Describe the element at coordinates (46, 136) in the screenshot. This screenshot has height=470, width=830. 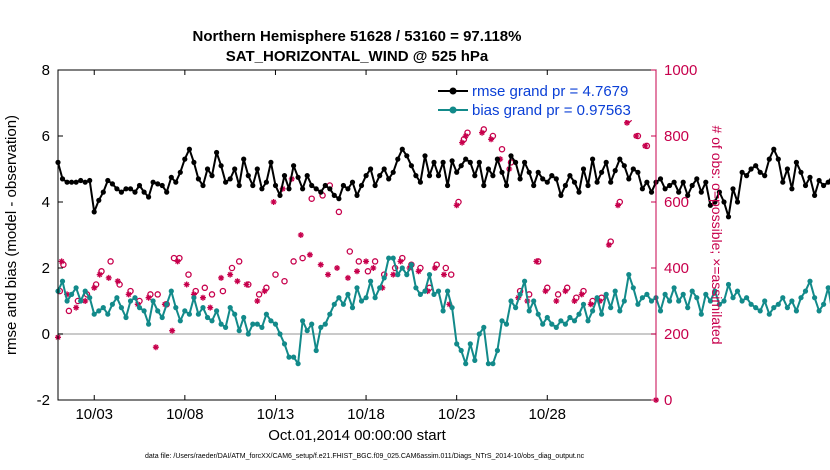
I see `y-tick-label: 6` at that location.